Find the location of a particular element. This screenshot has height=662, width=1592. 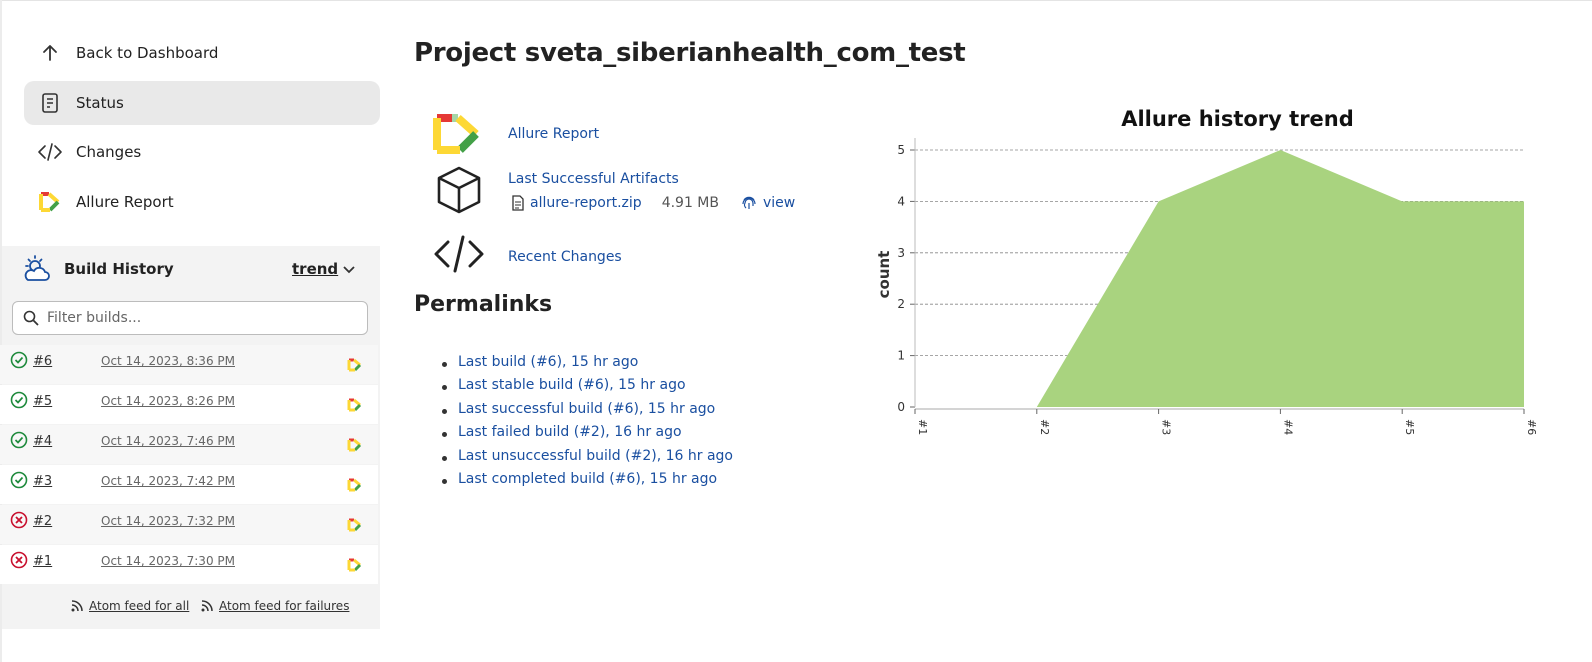

x-tick-label: #3 is located at coordinates (1166, 427).